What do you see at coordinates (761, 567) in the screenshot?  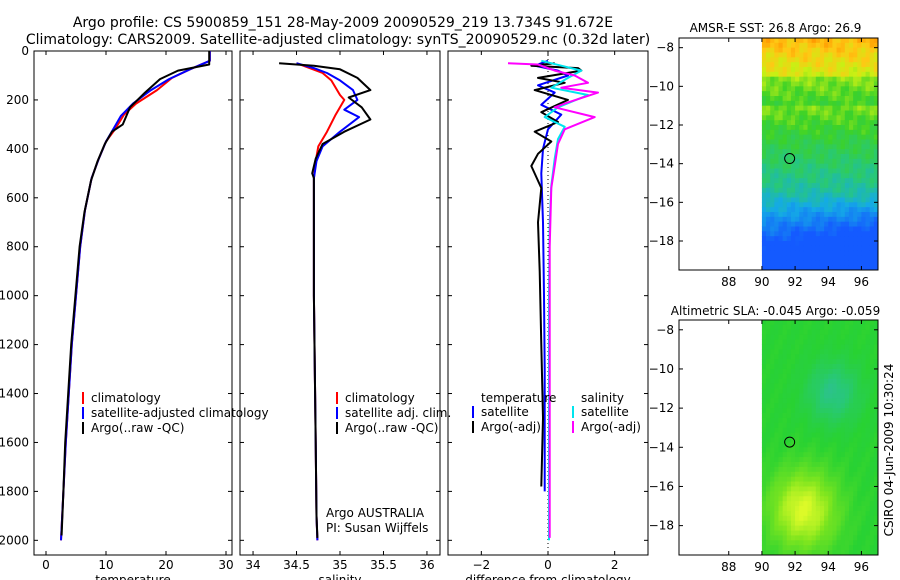 I see `sla_map-xtick-label: 90` at bounding box center [761, 567].